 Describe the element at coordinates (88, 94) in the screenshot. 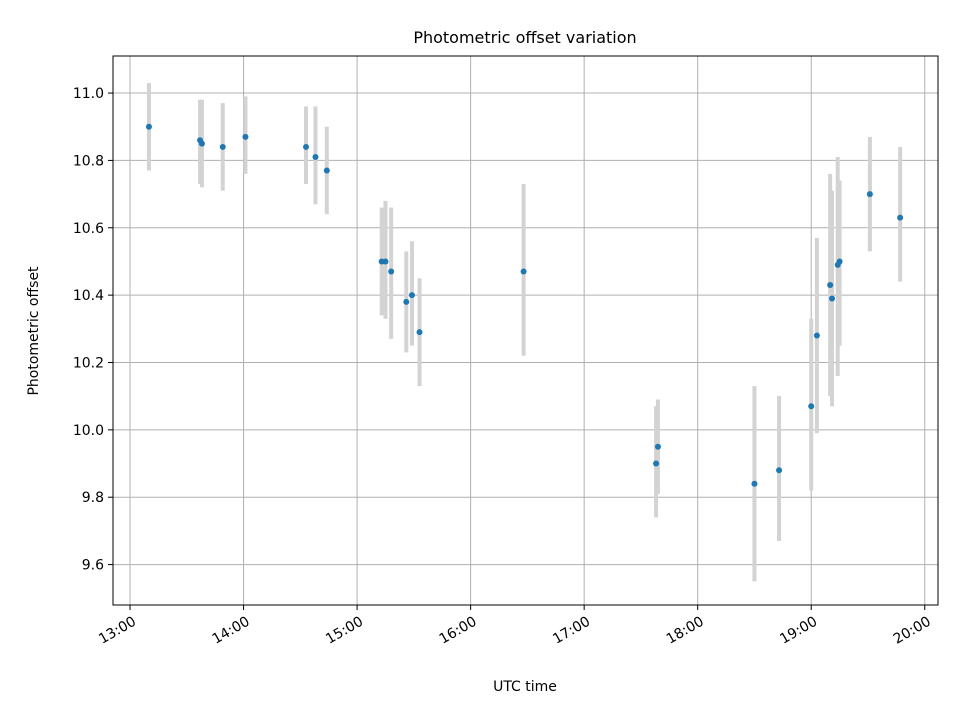

I see `y-tick-label: 11.0` at that location.